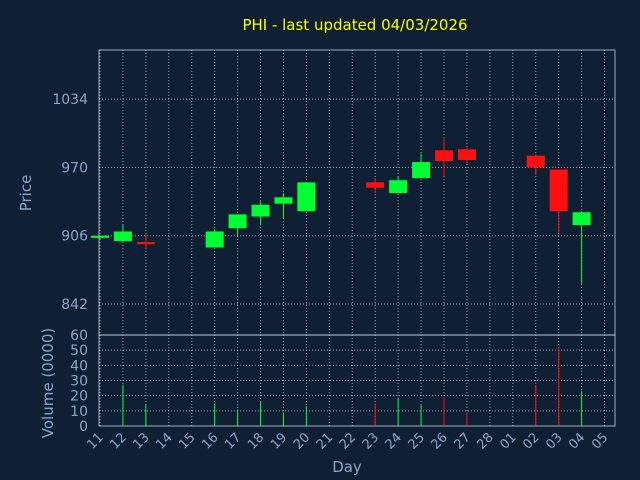 This screenshot has width=640, height=480. I want to click on day-axis-label: Day, so click(347, 467).